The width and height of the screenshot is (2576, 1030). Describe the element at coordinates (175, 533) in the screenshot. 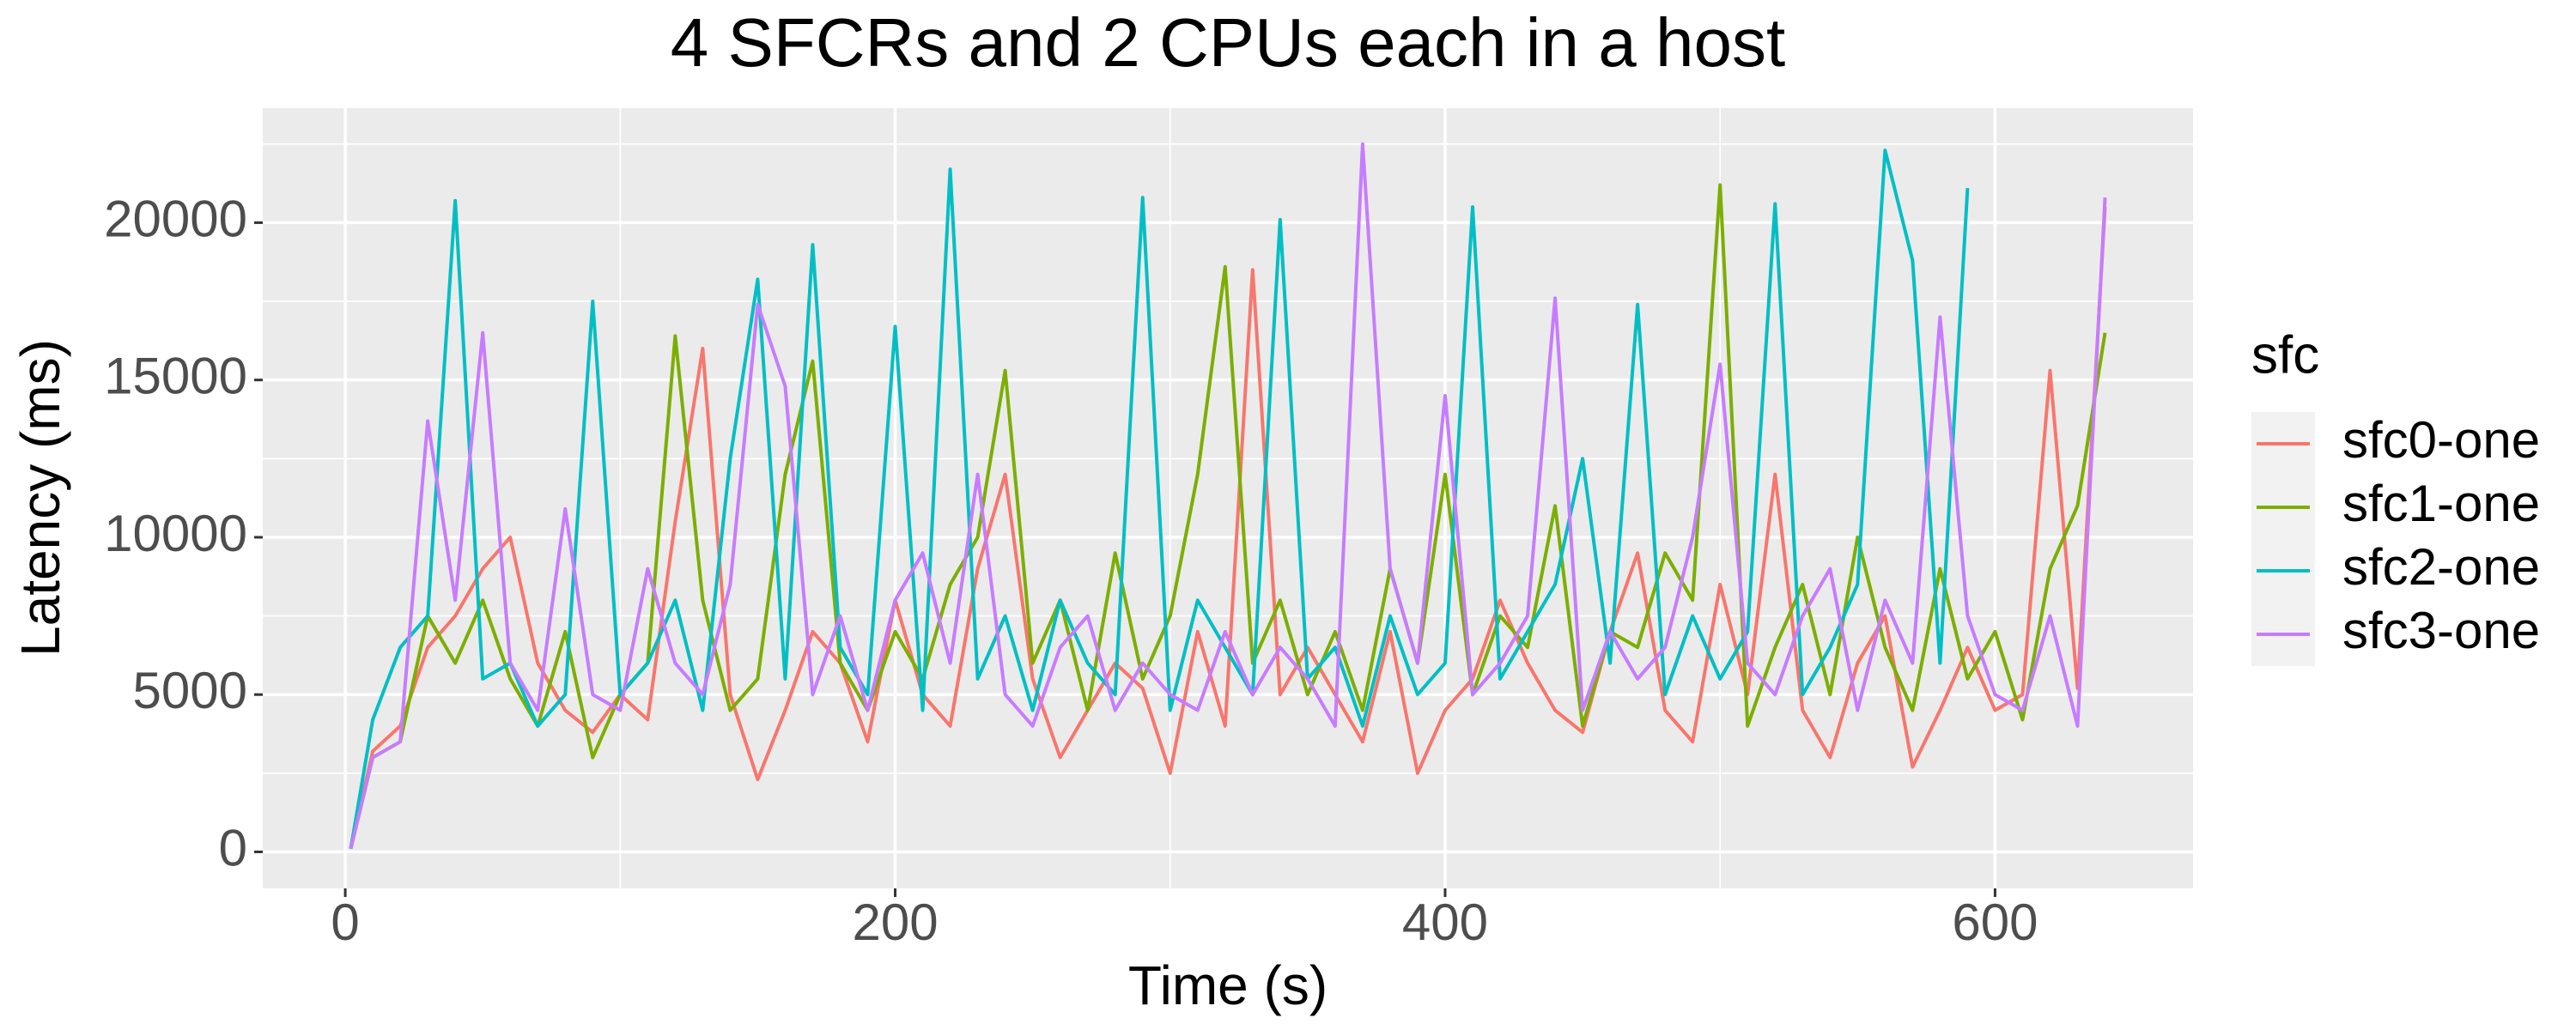

I see `y-tick-label: 10000` at that location.